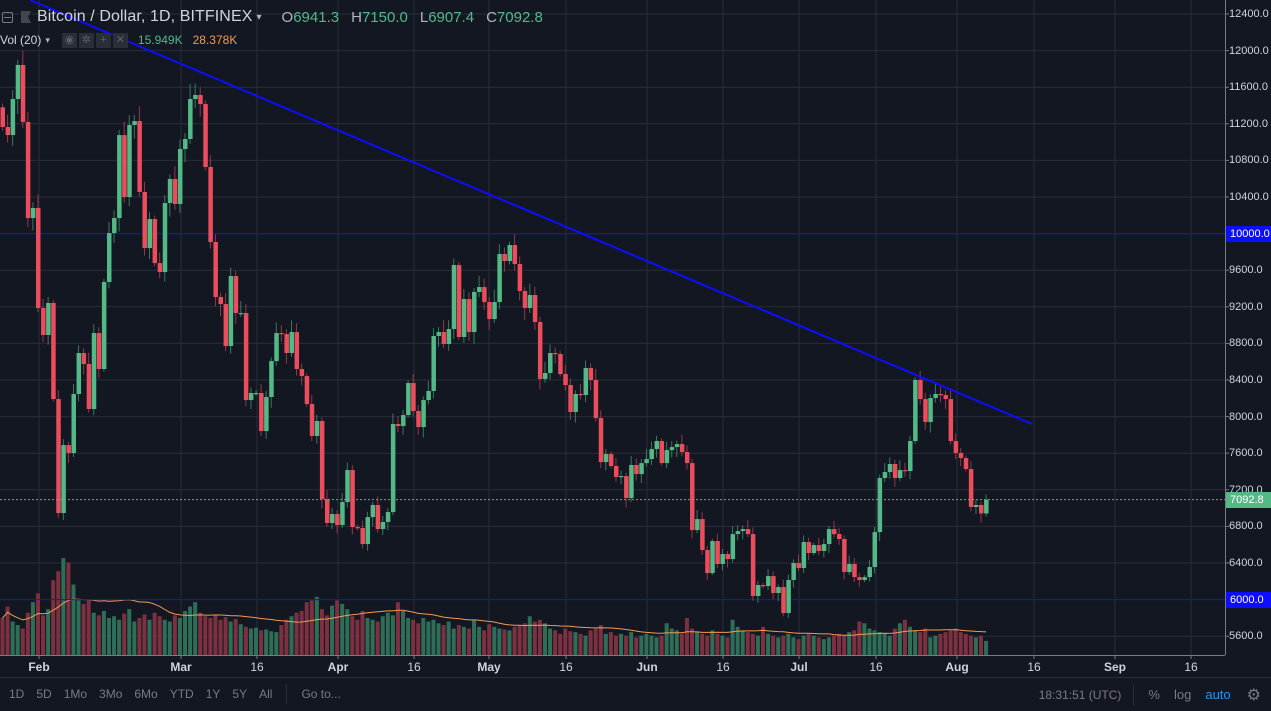 This screenshot has height=711, width=1271. I want to click on volume-legend: Vol (20) ▾ ◉ ✲ + ✕ 15.949K 28.378K, so click(118, 40).